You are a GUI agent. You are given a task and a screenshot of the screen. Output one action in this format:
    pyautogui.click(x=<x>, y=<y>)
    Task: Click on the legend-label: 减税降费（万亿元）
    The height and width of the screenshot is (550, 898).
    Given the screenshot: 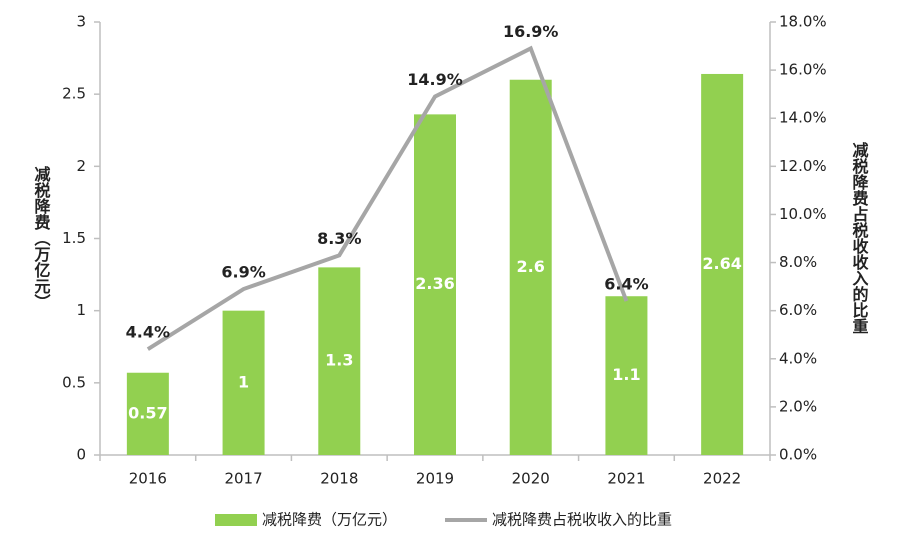 What is the action you would take?
    pyautogui.click(x=329, y=520)
    